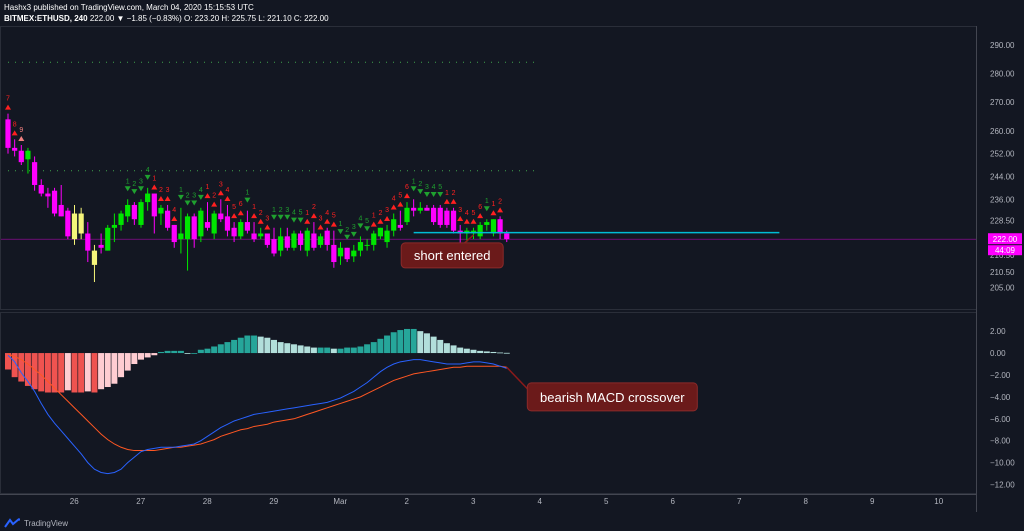 The image size is (1024, 531). I want to click on tradingview-footer: TradingView, so click(36, 523).